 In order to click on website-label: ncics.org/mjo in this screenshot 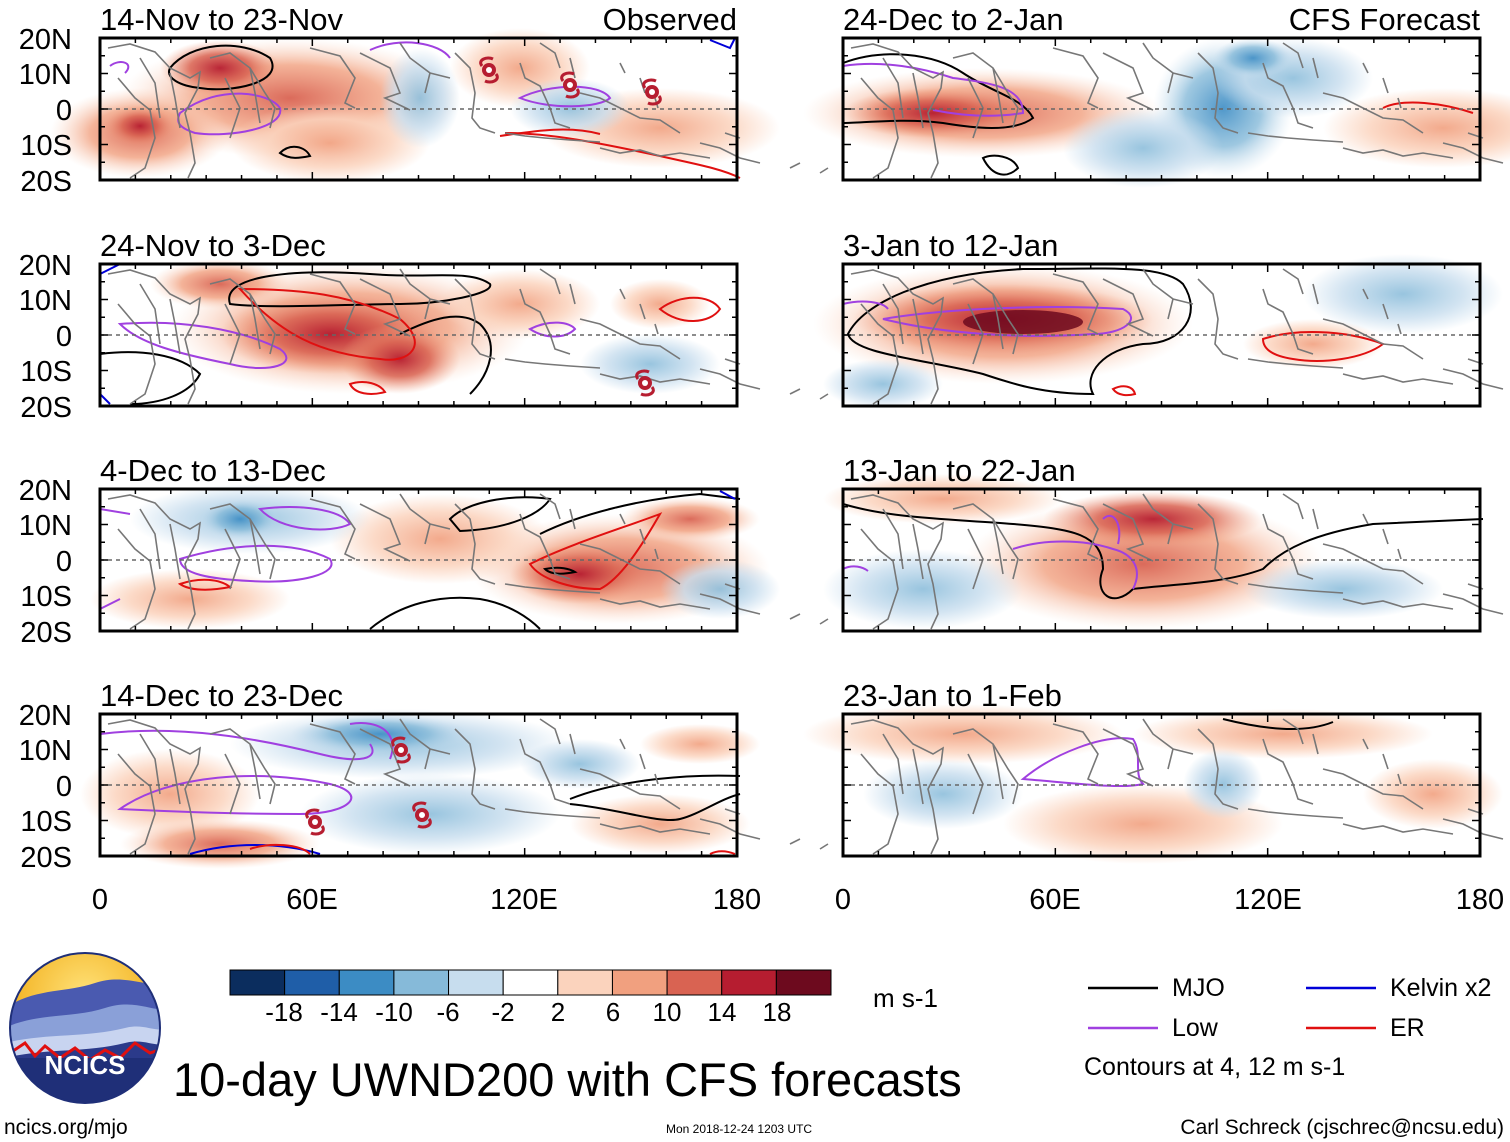, I will do `click(66, 1127)`.